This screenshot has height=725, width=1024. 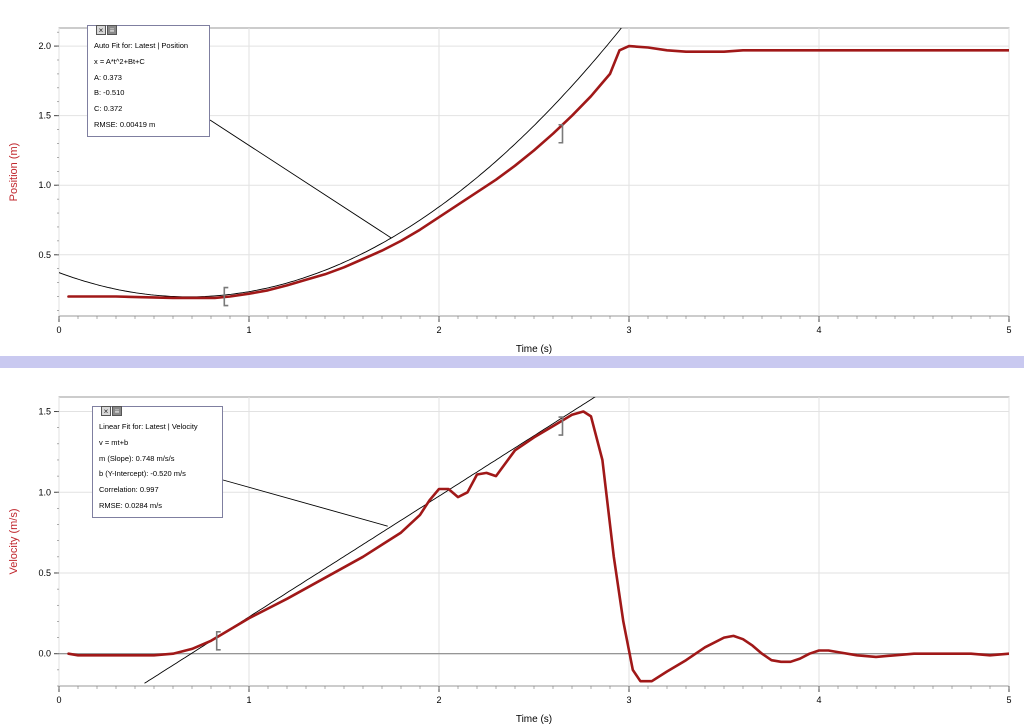 I want to click on fit-rmse: RMSE: 0.00419 m, so click(x=125, y=124).